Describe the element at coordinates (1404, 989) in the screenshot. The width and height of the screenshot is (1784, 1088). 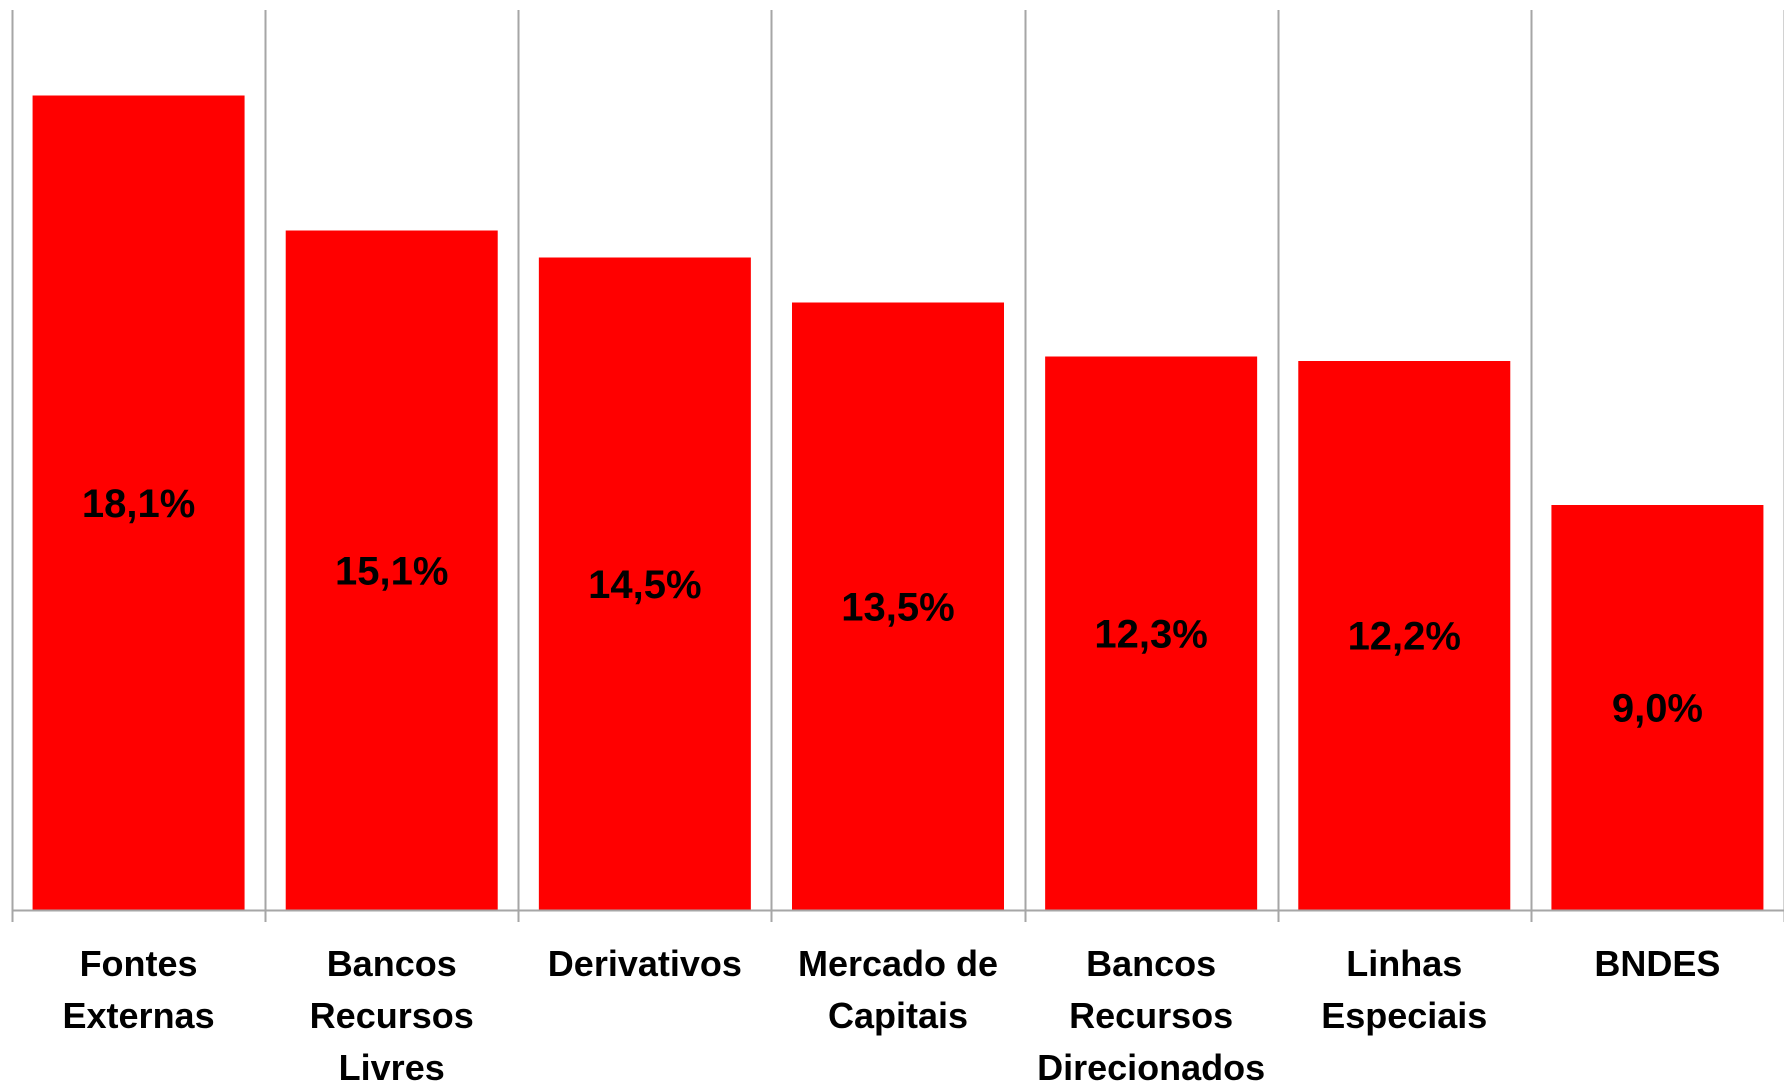
I see `category-label: Linhas Especiais` at that location.